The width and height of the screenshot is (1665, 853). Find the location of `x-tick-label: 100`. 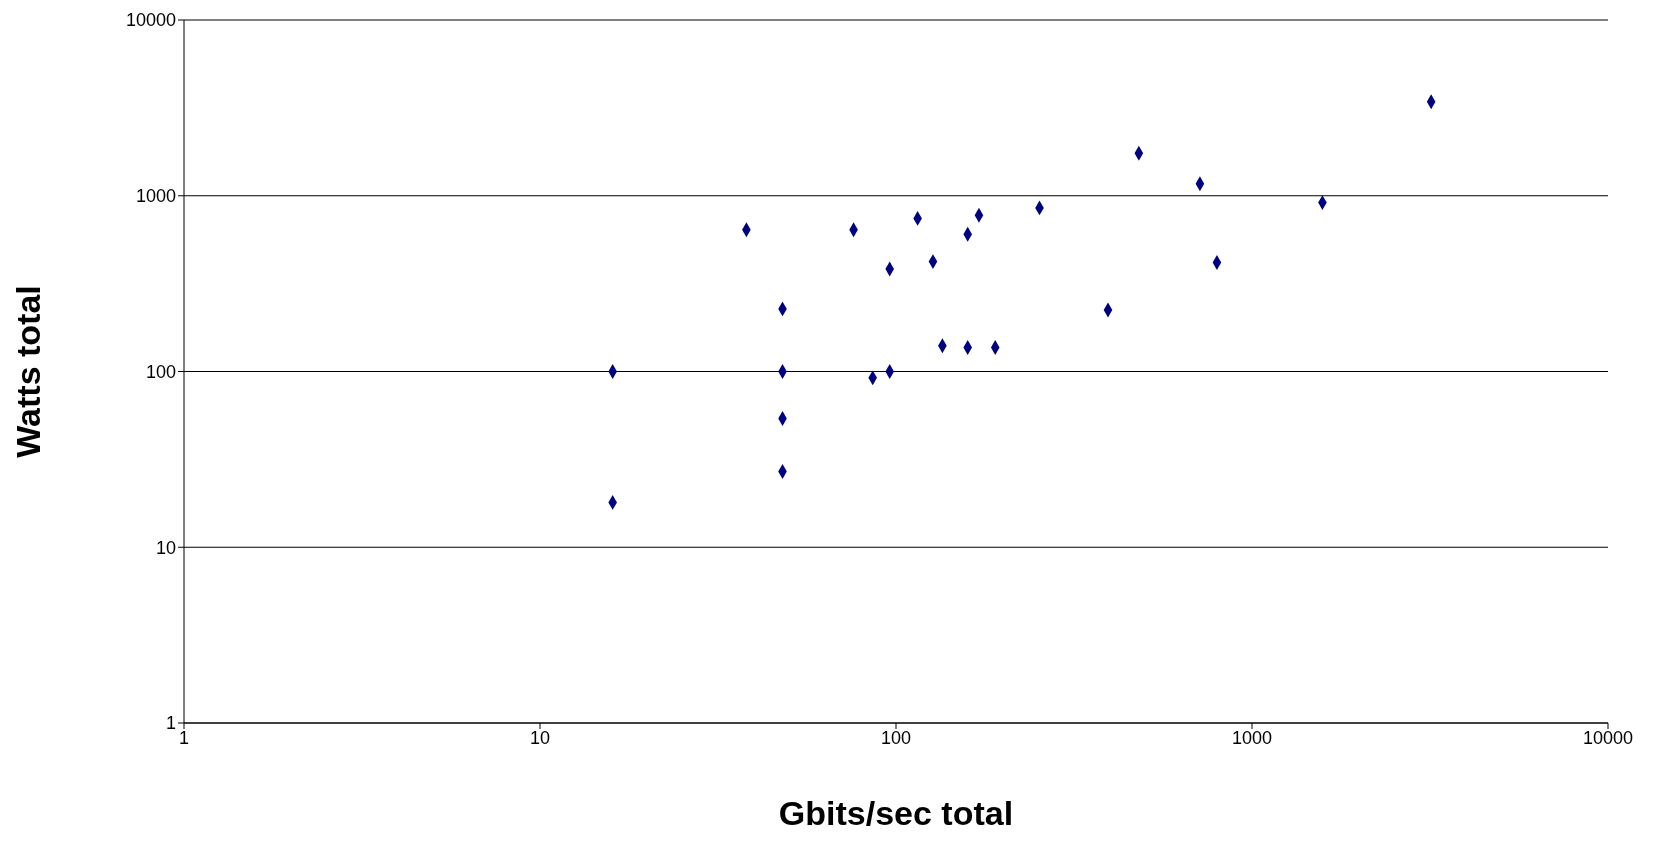

x-tick-label: 100 is located at coordinates (896, 737).